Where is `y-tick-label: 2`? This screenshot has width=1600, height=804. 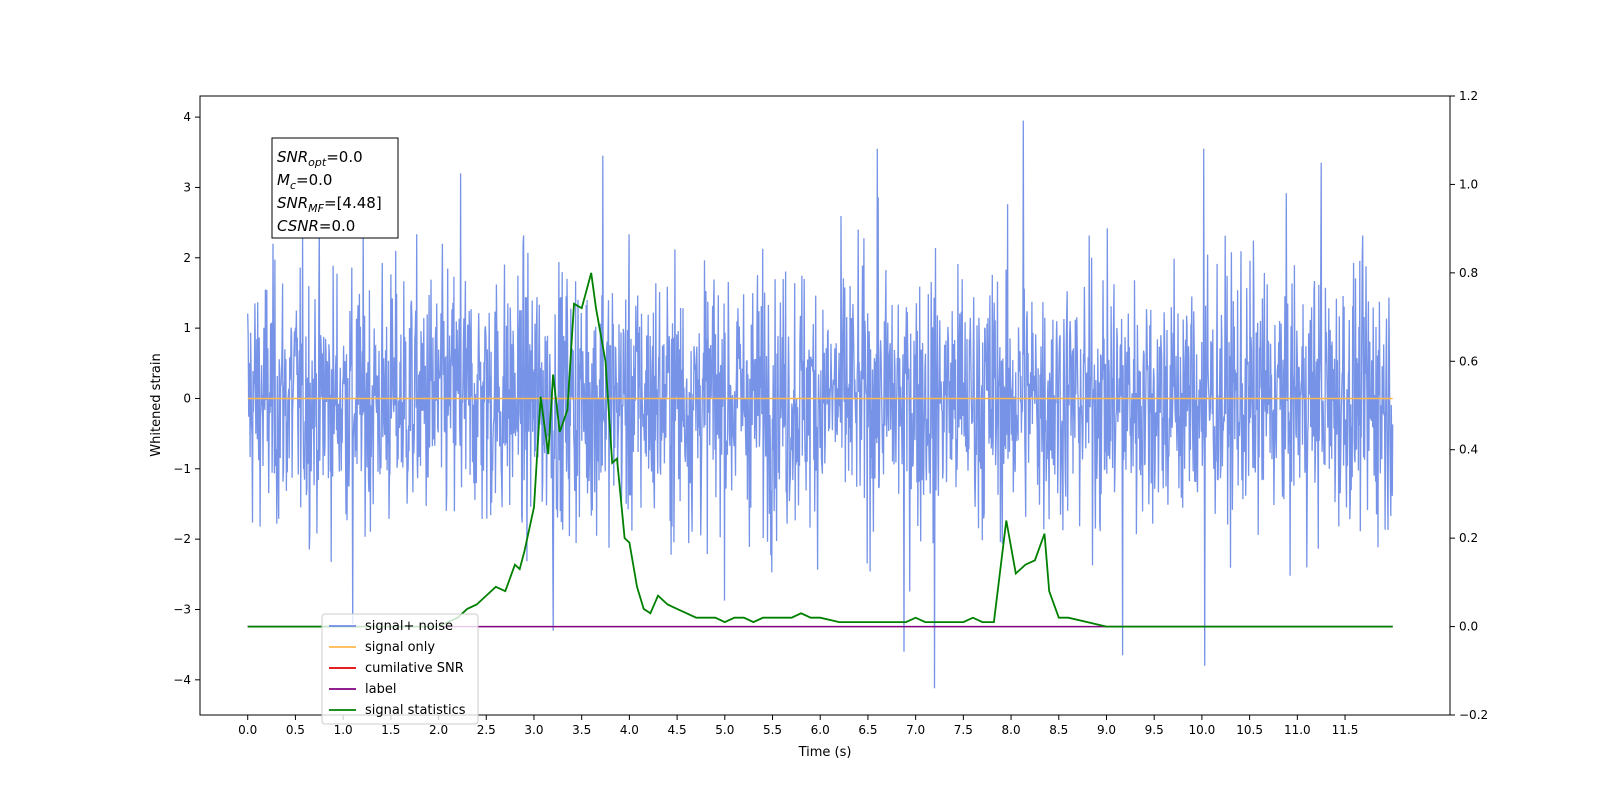
y-tick-label: 2 is located at coordinates (187, 258).